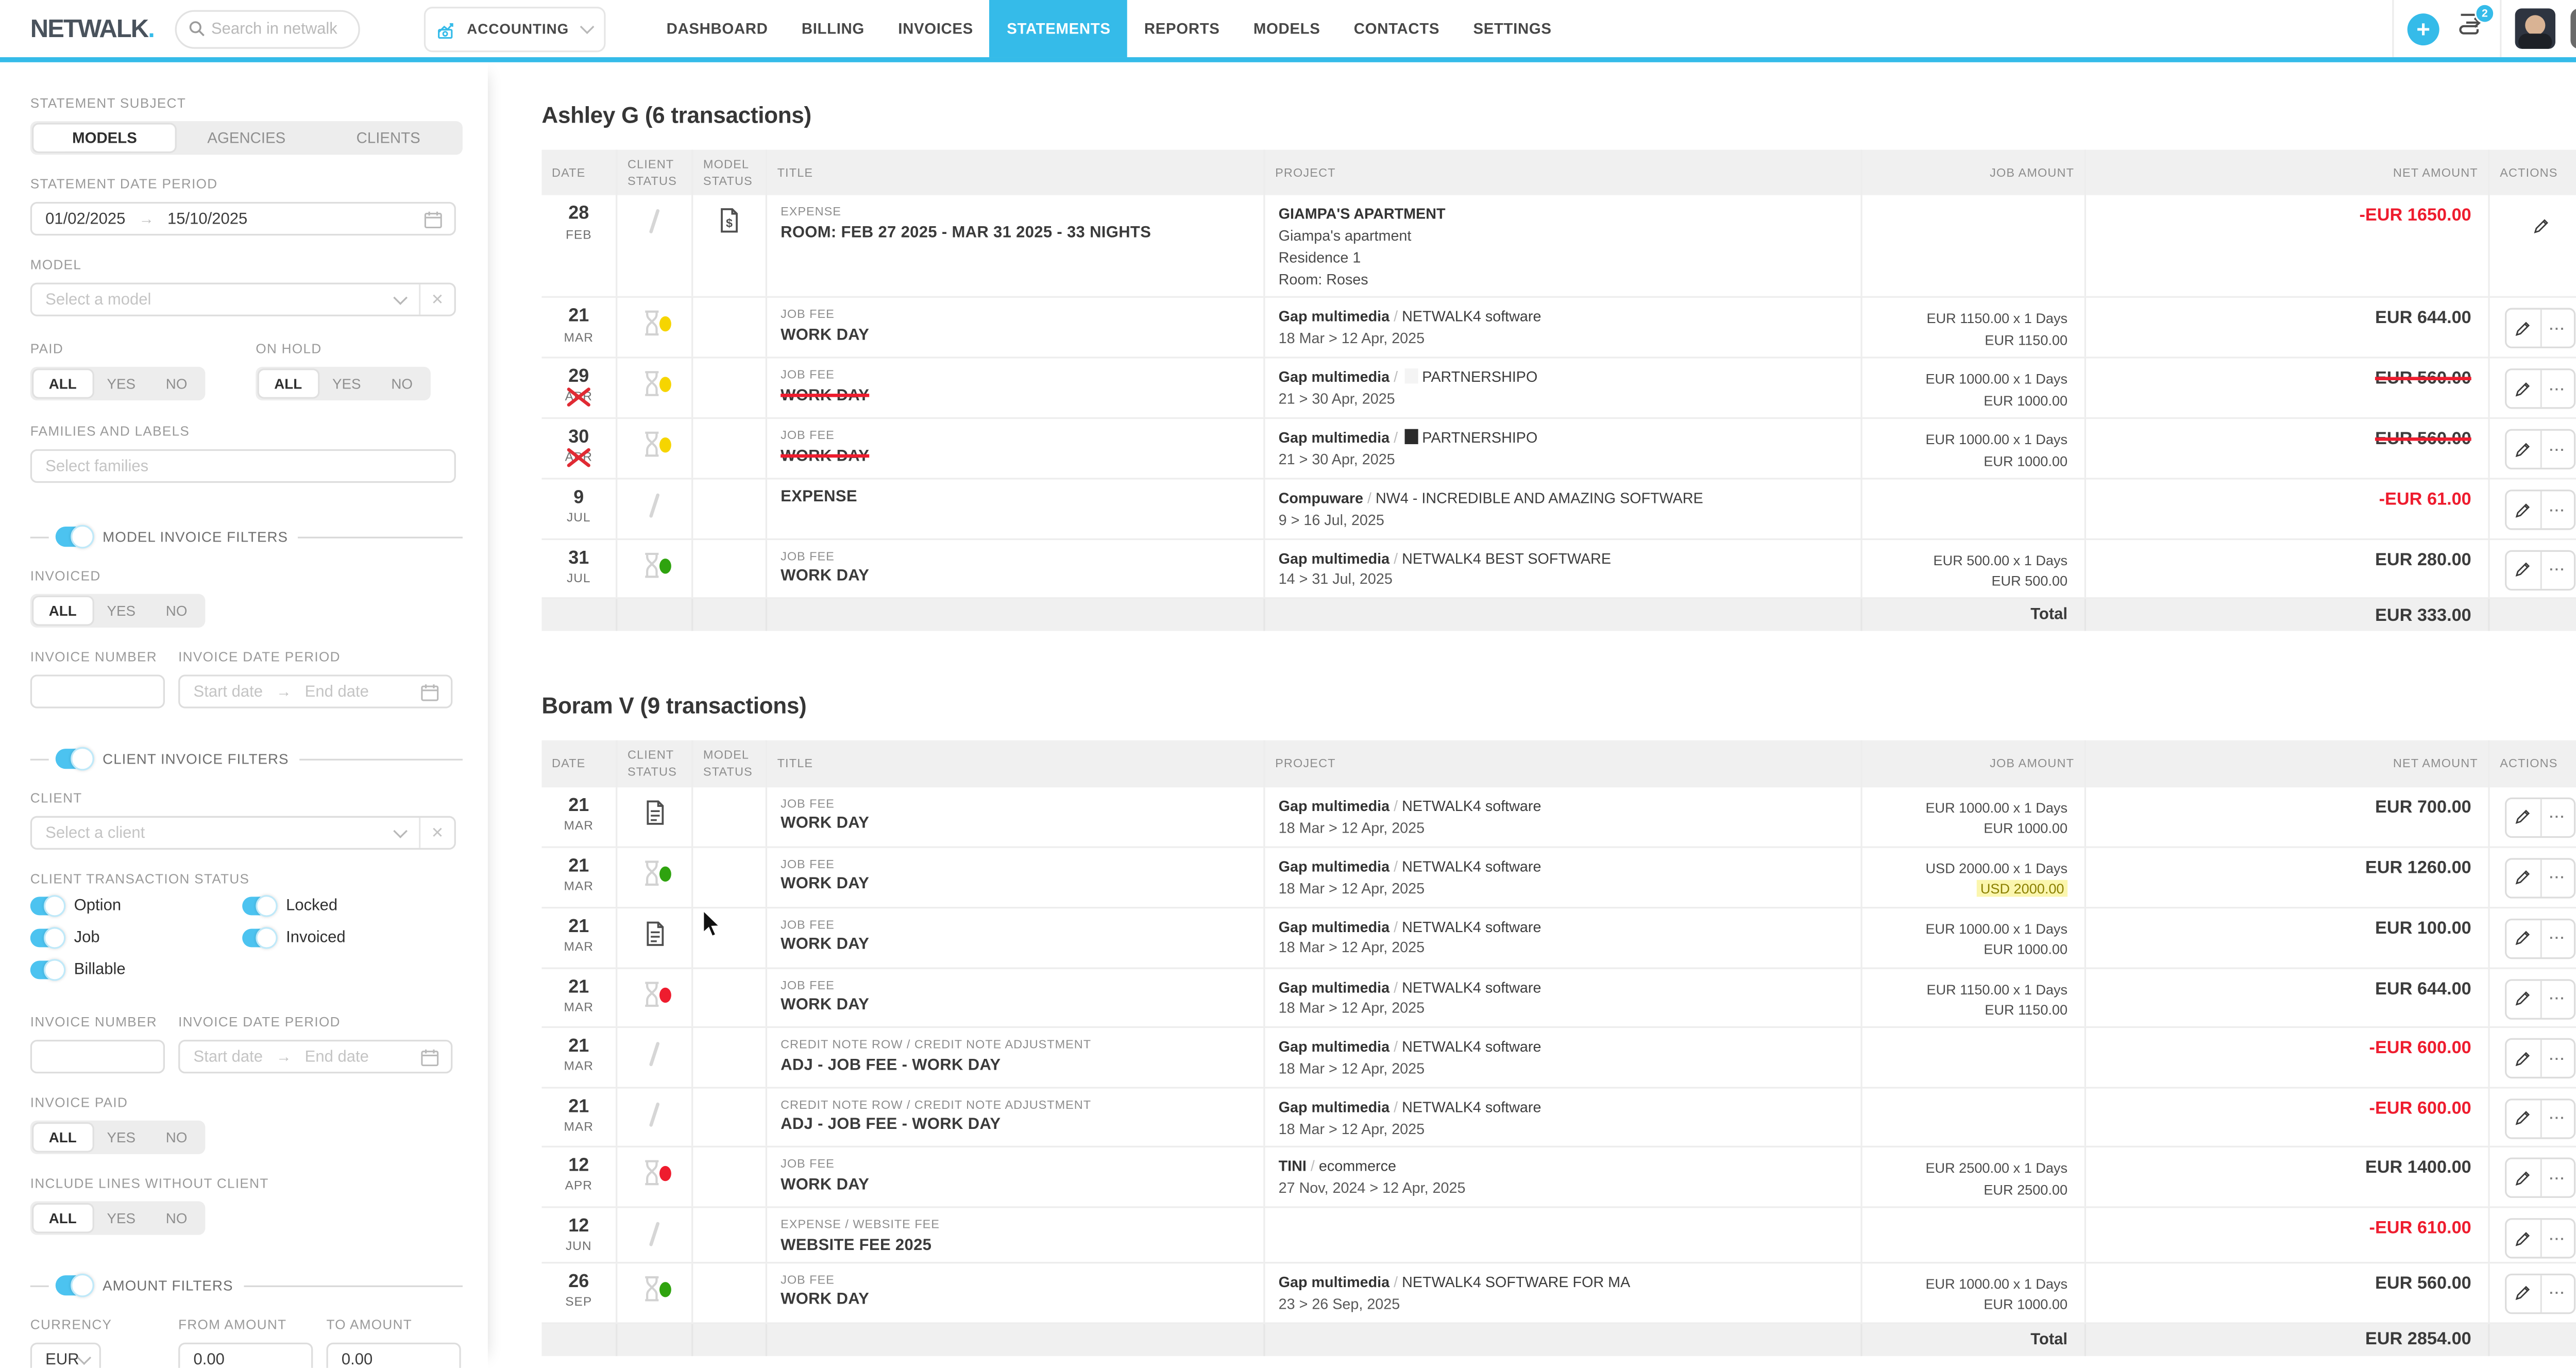 This screenshot has width=2576, height=1368. What do you see at coordinates (1396, 28) in the screenshot?
I see `nav-item-contacts: CONTACTS` at bounding box center [1396, 28].